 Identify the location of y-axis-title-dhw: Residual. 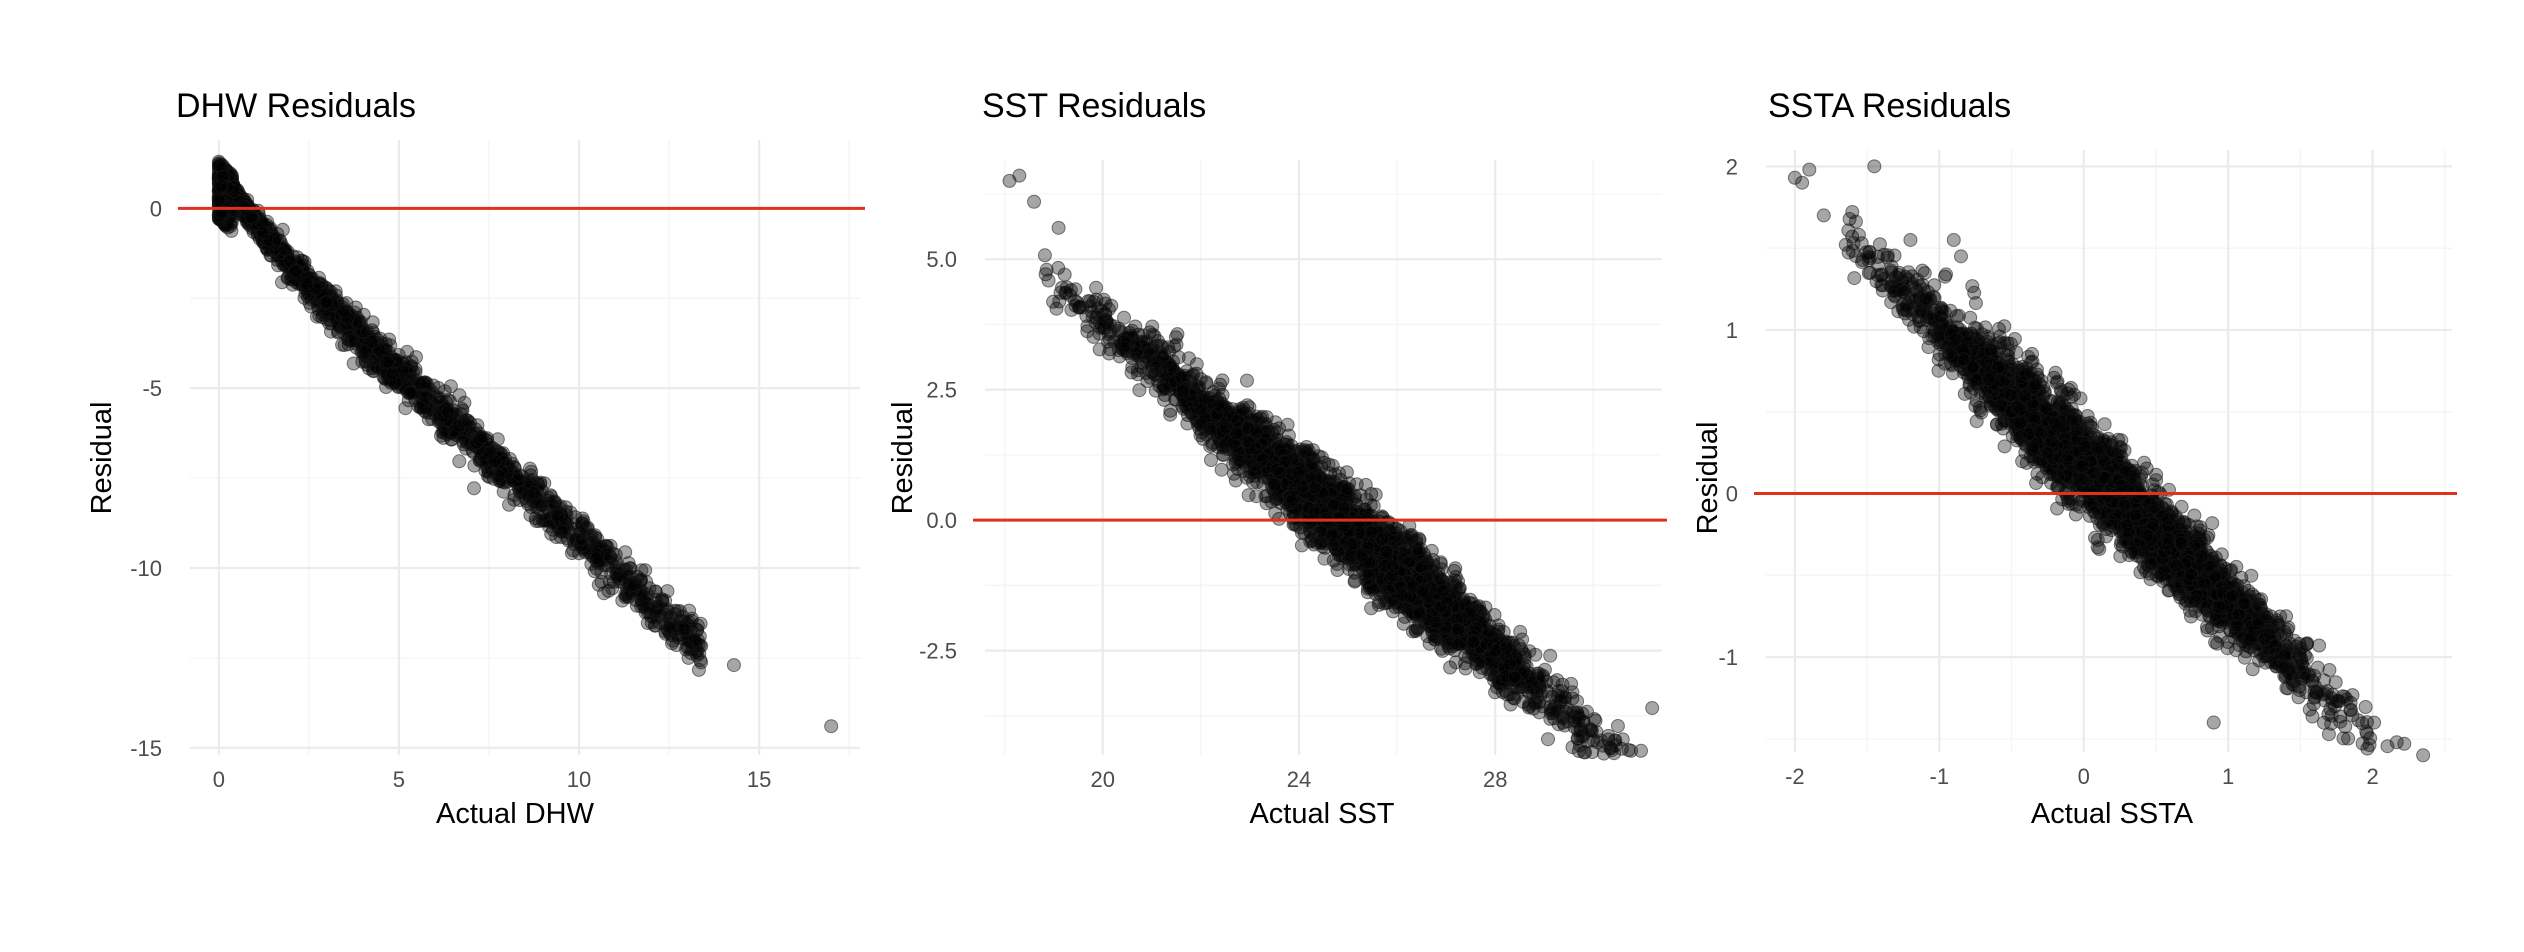
(102, 458).